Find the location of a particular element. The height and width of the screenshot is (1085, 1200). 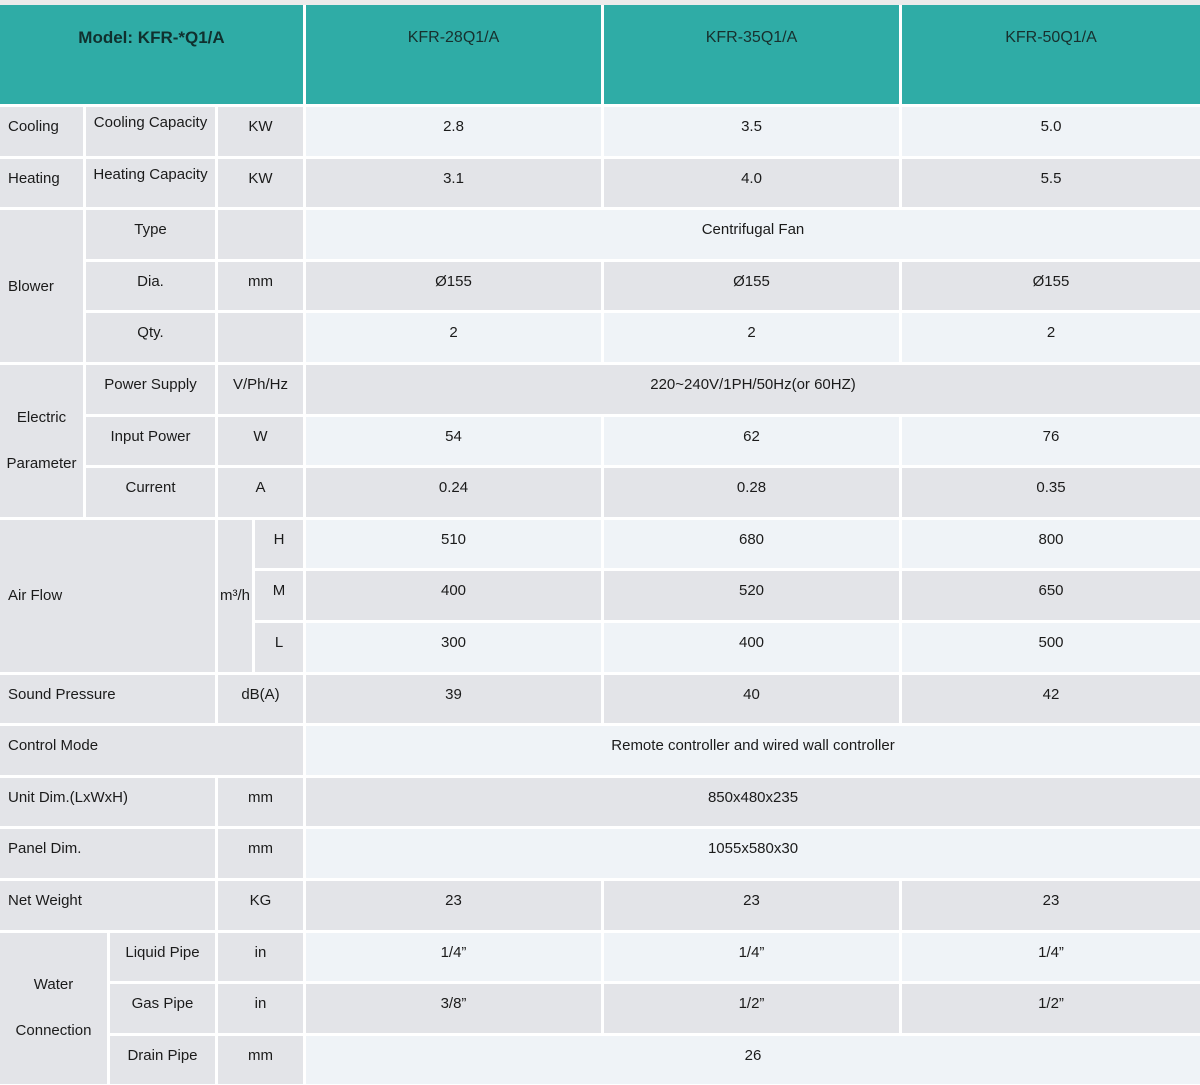

blower-qty-value-kfr35: 2 is located at coordinates (751, 337).